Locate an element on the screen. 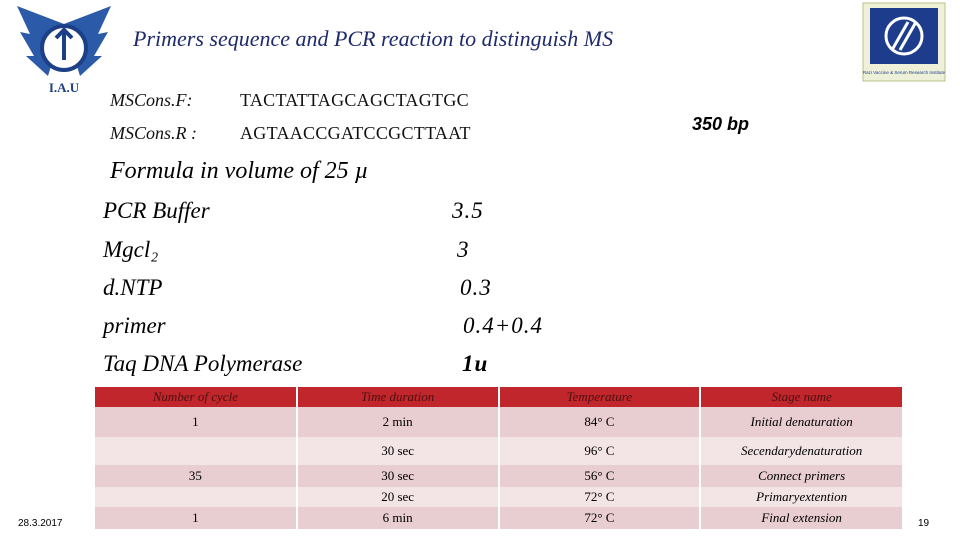 This screenshot has height=540, width=960. primer-name: MSCons.F: is located at coordinates (151, 100).